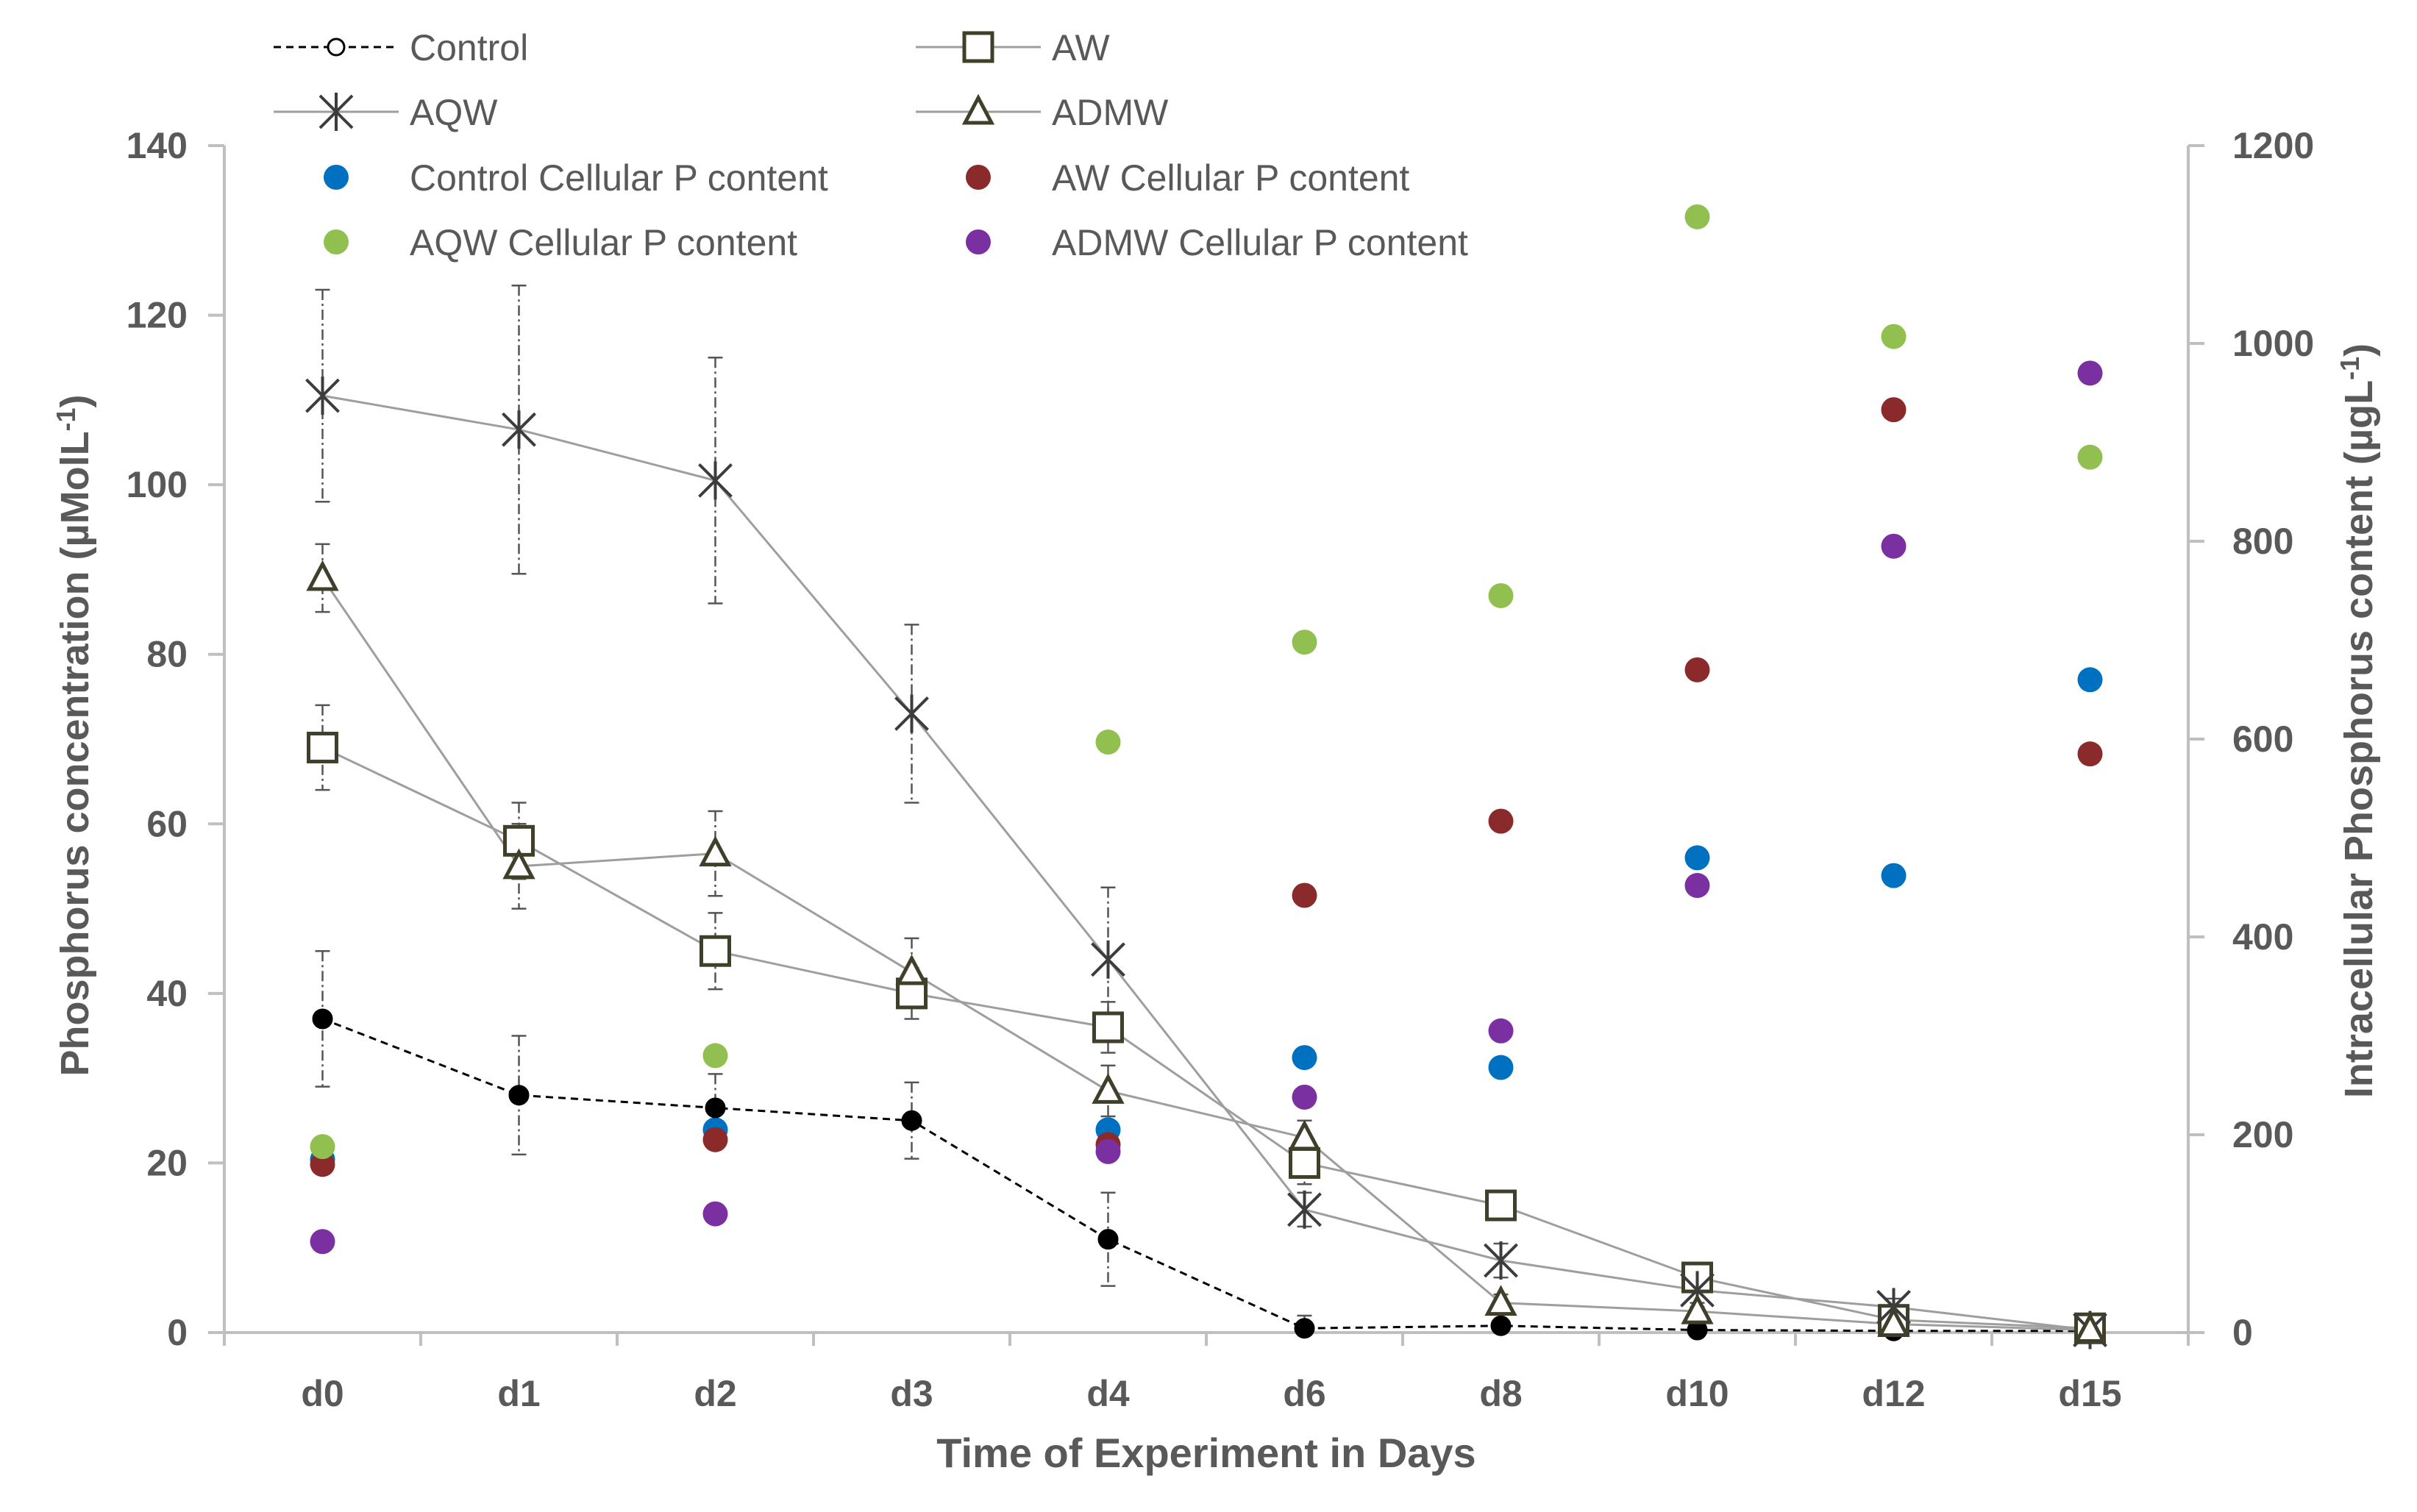 Image resolution: width=2417 pixels, height=1512 pixels. What do you see at coordinates (518, 1393) in the screenshot?
I see `x-tick-label: d1` at bounding box center [518, 1393].